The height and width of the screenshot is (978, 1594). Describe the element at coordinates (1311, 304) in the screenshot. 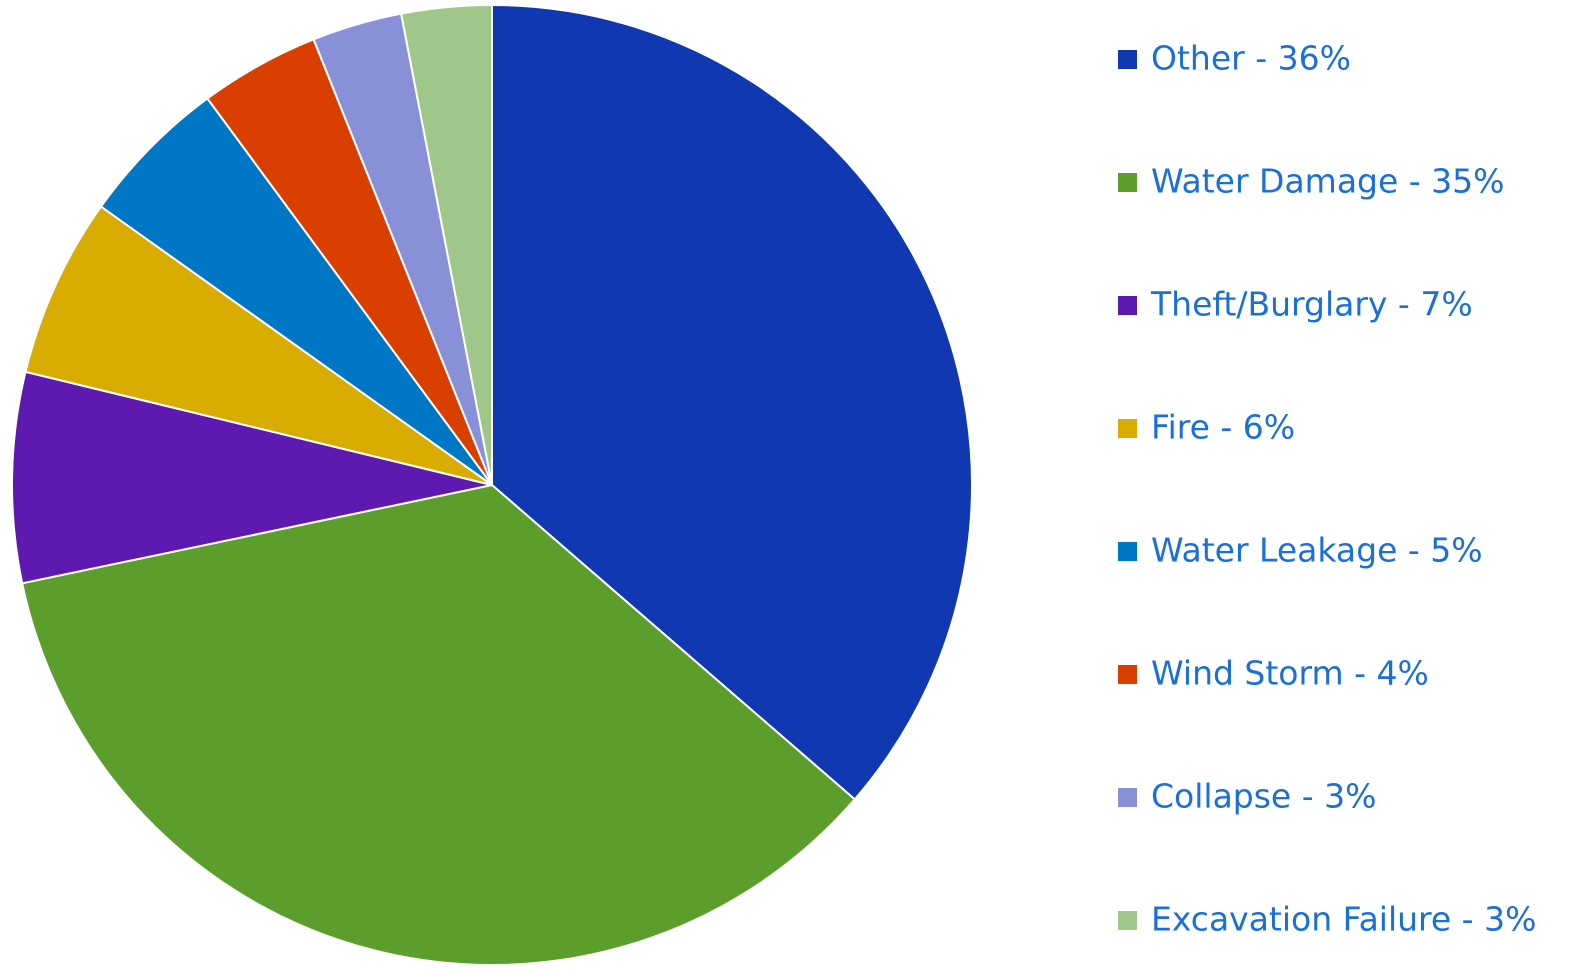

I see `legend-label: Theft/Burglary - 7%` at that location.